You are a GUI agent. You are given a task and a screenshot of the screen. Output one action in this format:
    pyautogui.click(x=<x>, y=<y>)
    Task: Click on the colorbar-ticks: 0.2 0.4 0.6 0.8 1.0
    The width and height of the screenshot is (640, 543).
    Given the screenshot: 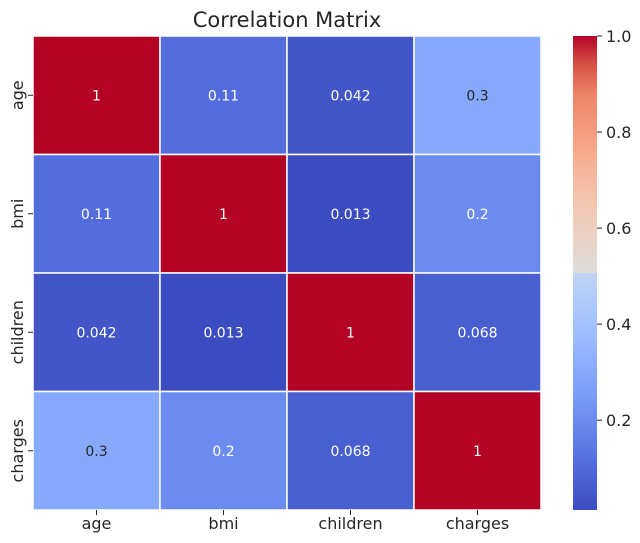 What is the action you would take?
    pyautogui.click(x=614, y=228)
    